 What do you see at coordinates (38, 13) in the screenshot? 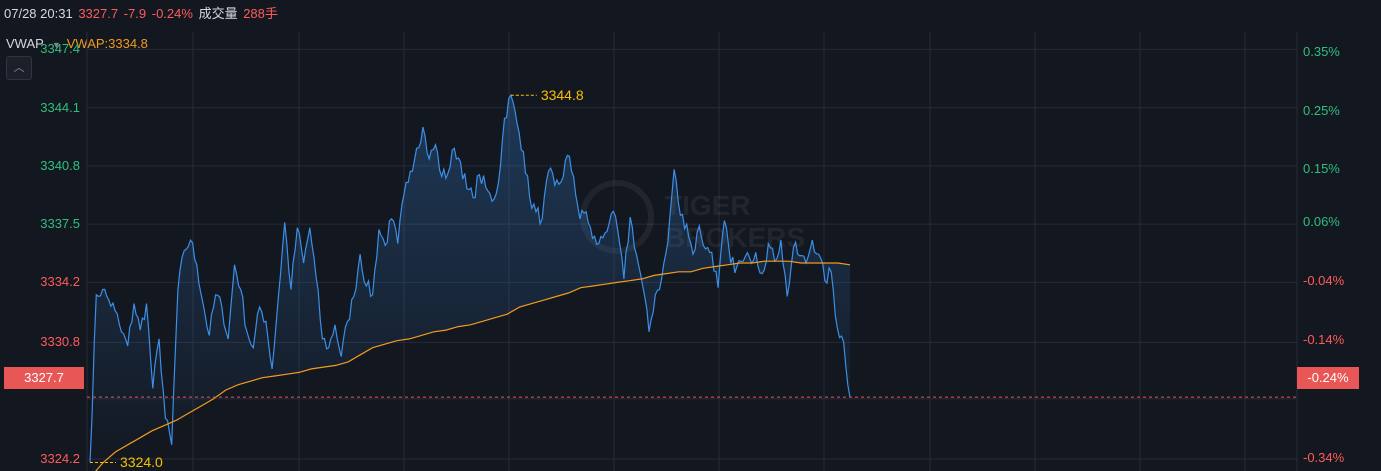
I see `quote-datetime: 07/28 20:31` at bounding box center [38, 13].